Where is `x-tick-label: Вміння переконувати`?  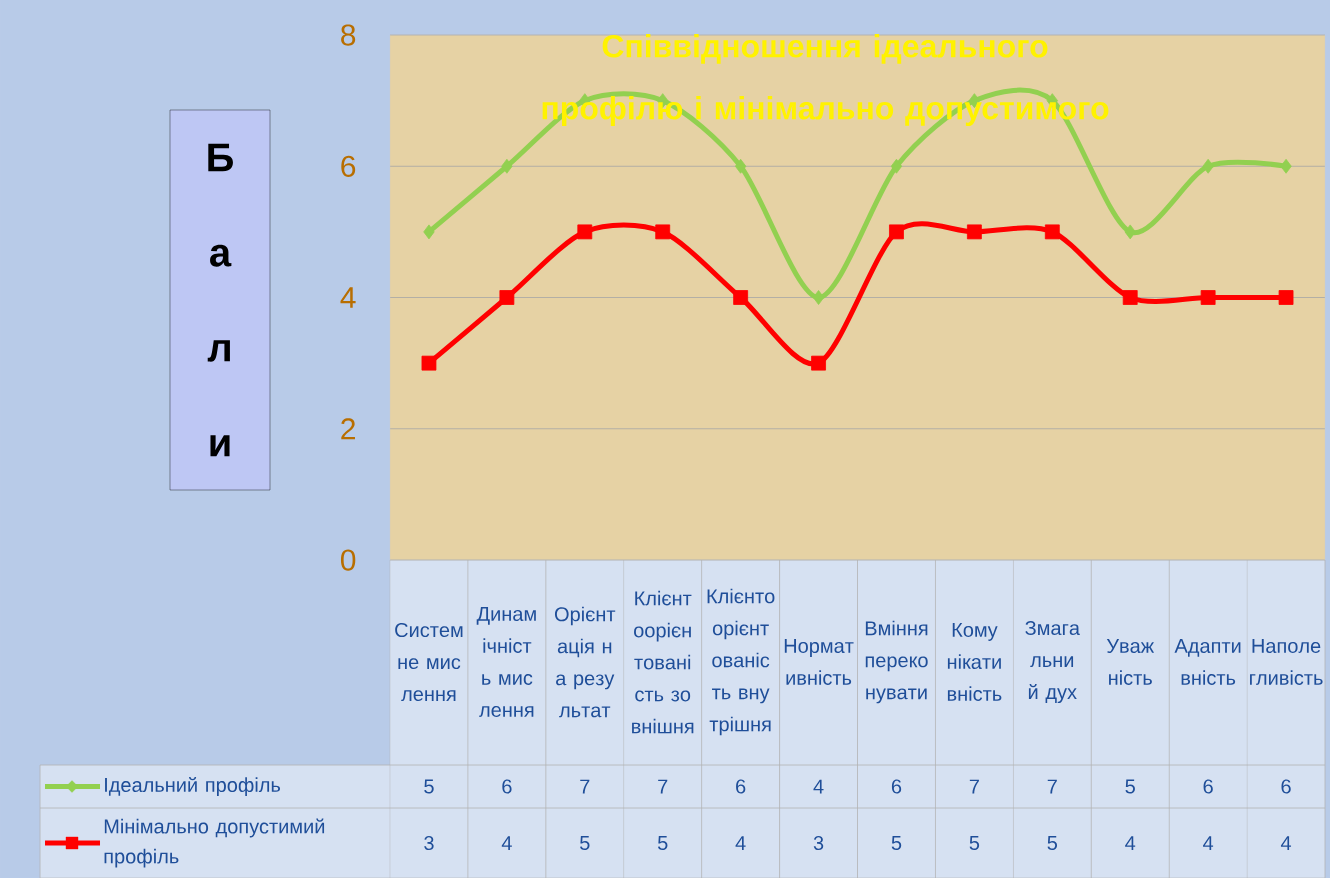 x-tick-label: Вміння переконувати is located at coordinates (896, 662).